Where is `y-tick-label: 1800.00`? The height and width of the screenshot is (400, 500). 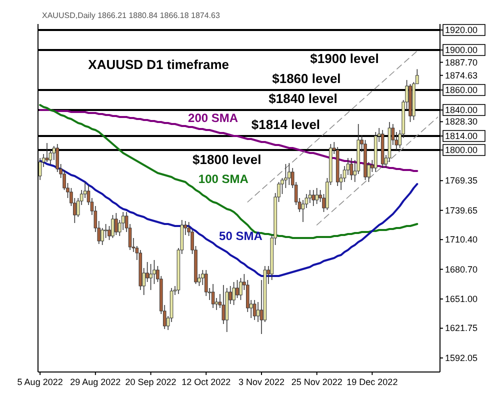 y-tick-label: 1800.00 is located at coordinates (461, 149).